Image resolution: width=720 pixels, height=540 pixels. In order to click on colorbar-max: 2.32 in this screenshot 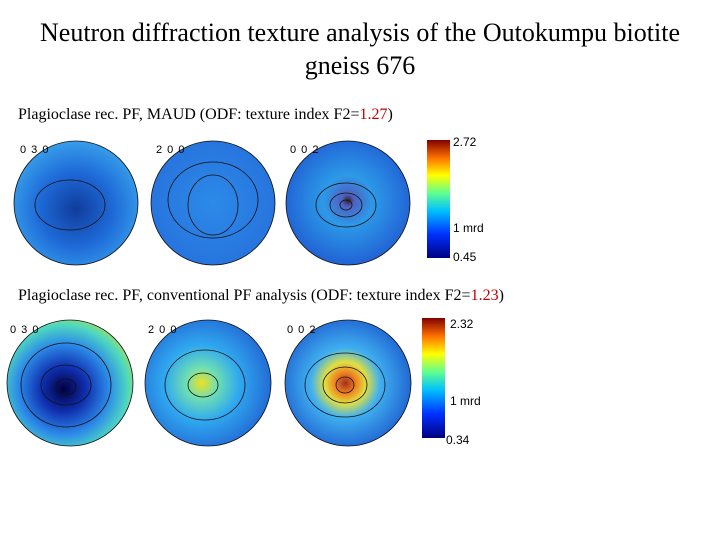, I will do `click(462, 324)`.